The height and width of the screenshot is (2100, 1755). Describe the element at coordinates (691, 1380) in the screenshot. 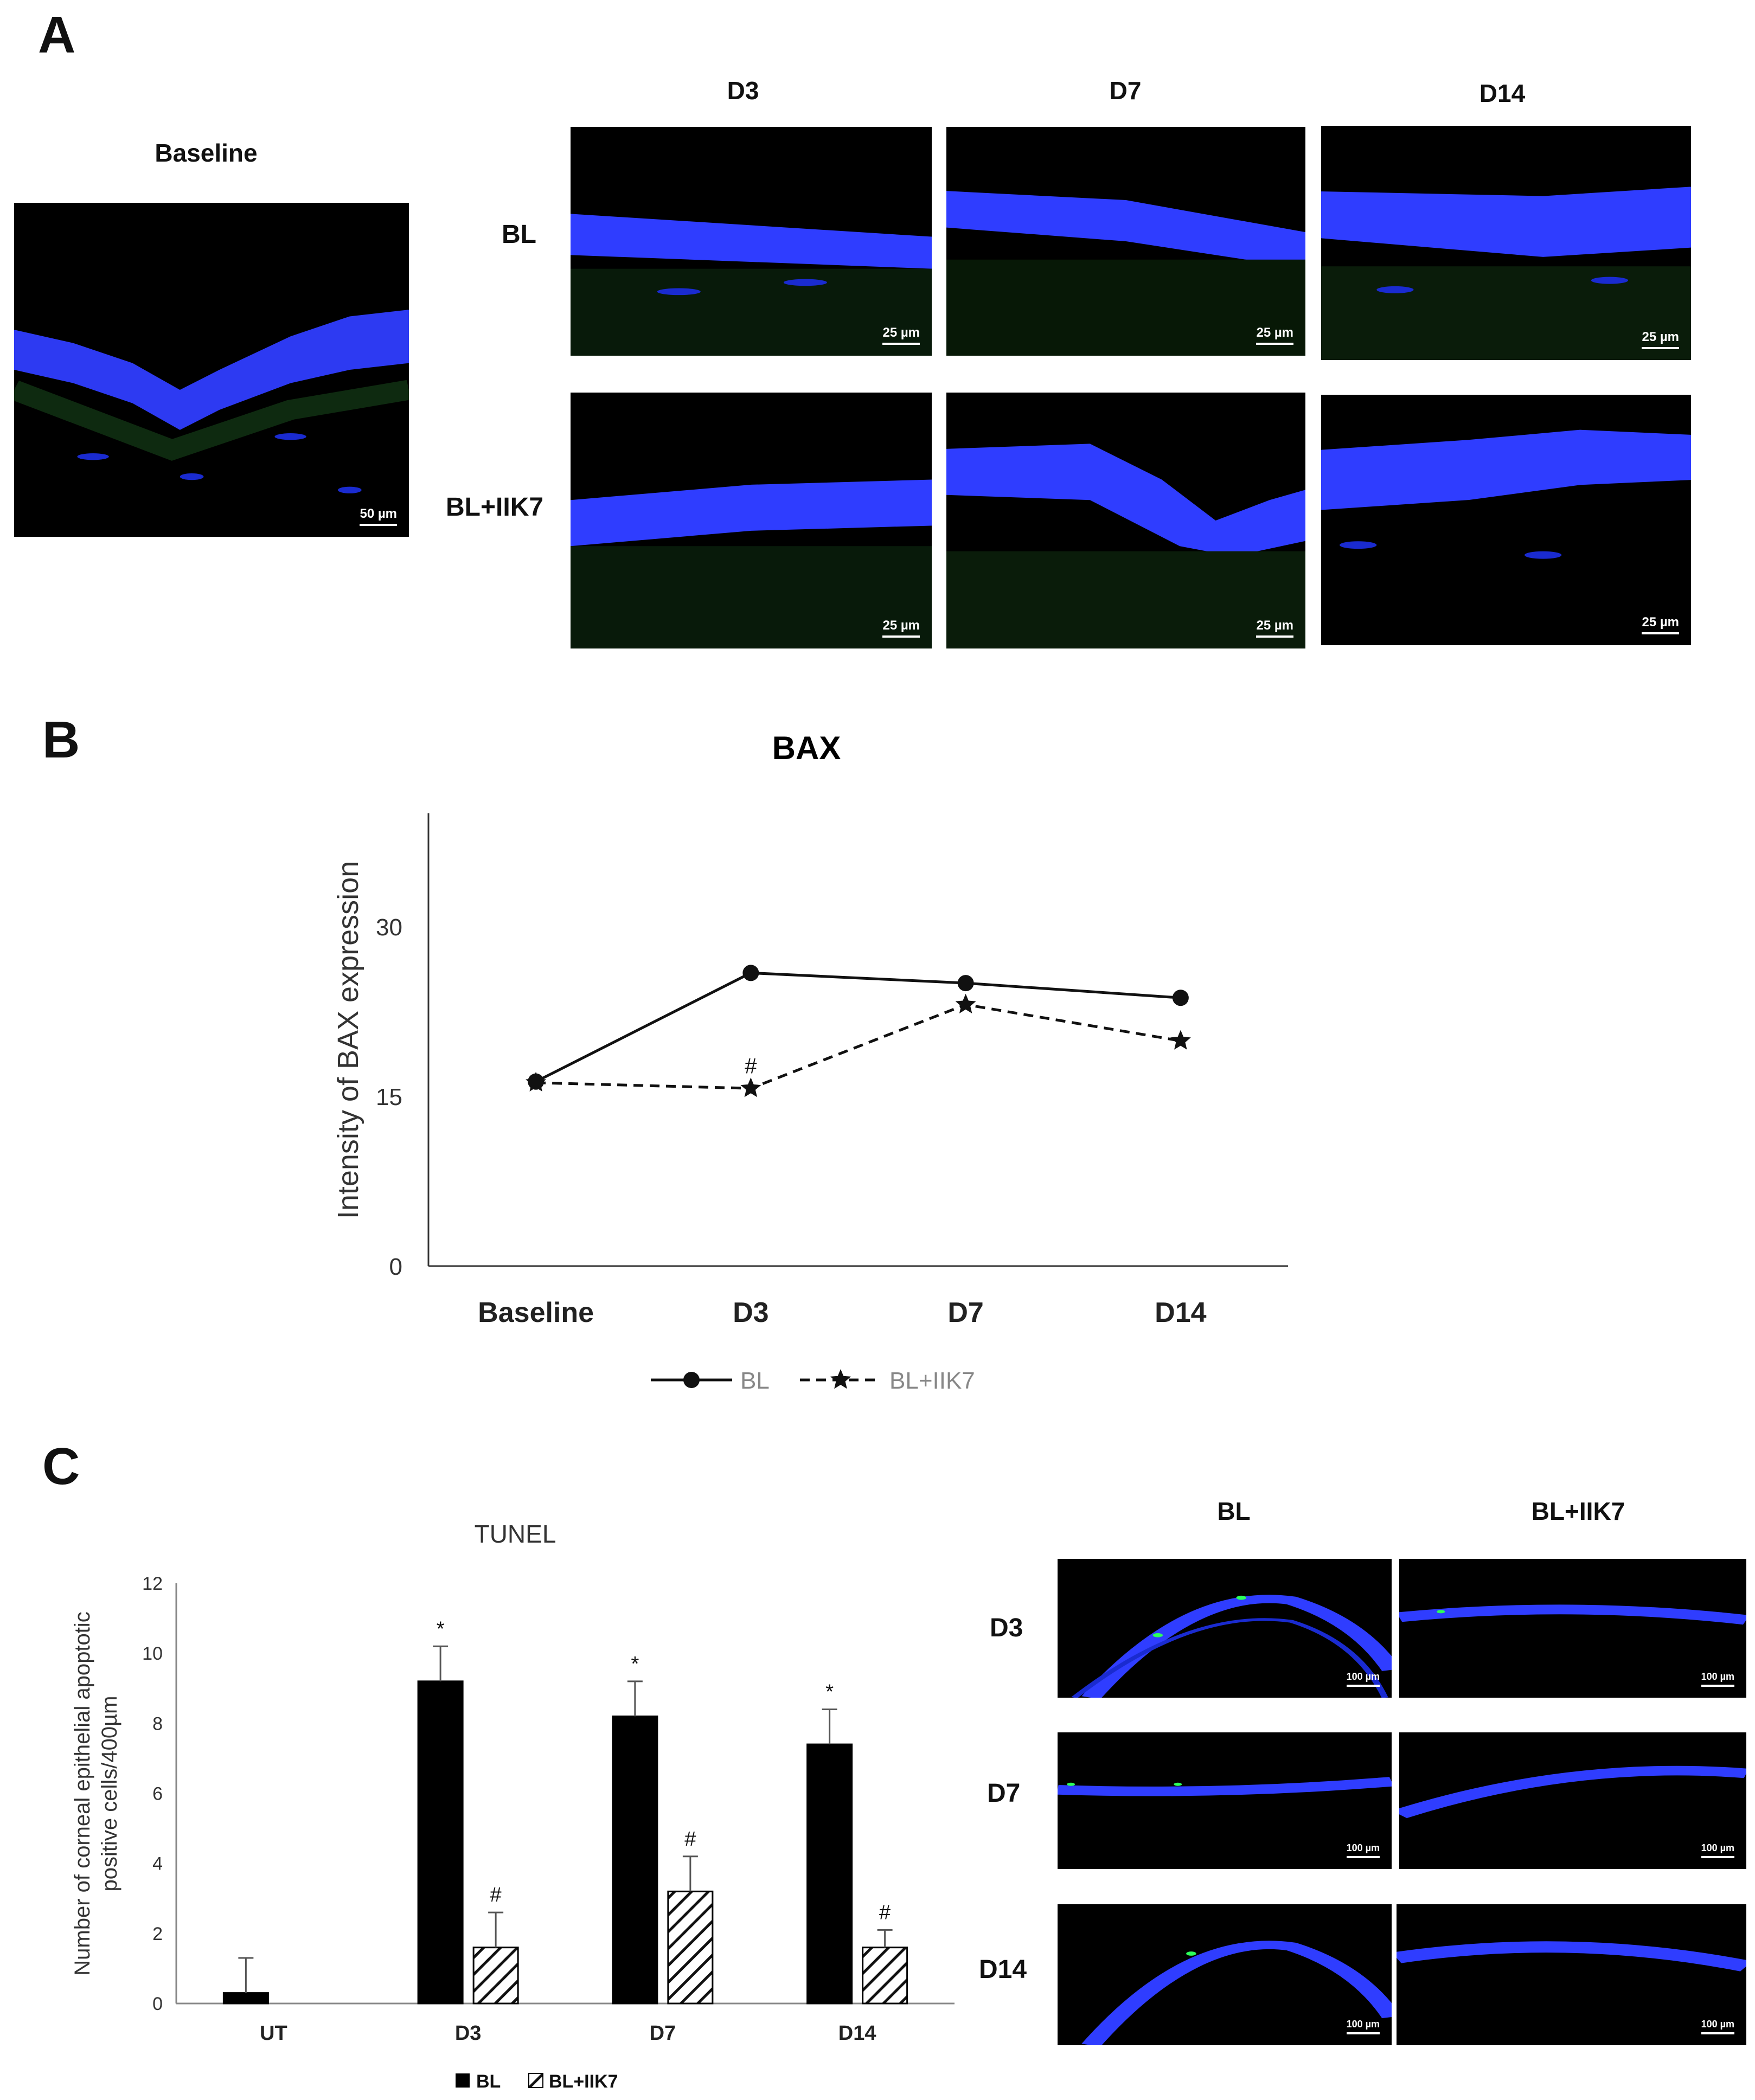

I see `legend-marker-bl` at that location.